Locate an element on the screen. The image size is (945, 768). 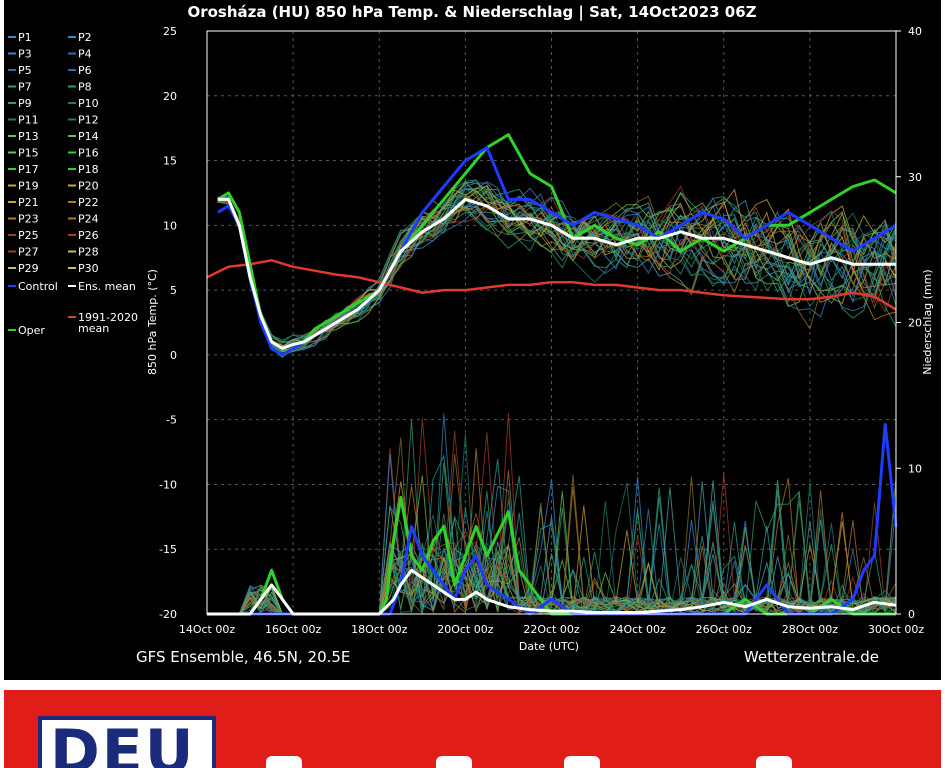
series-line-ens-mean is located at coordinates (556, 273).